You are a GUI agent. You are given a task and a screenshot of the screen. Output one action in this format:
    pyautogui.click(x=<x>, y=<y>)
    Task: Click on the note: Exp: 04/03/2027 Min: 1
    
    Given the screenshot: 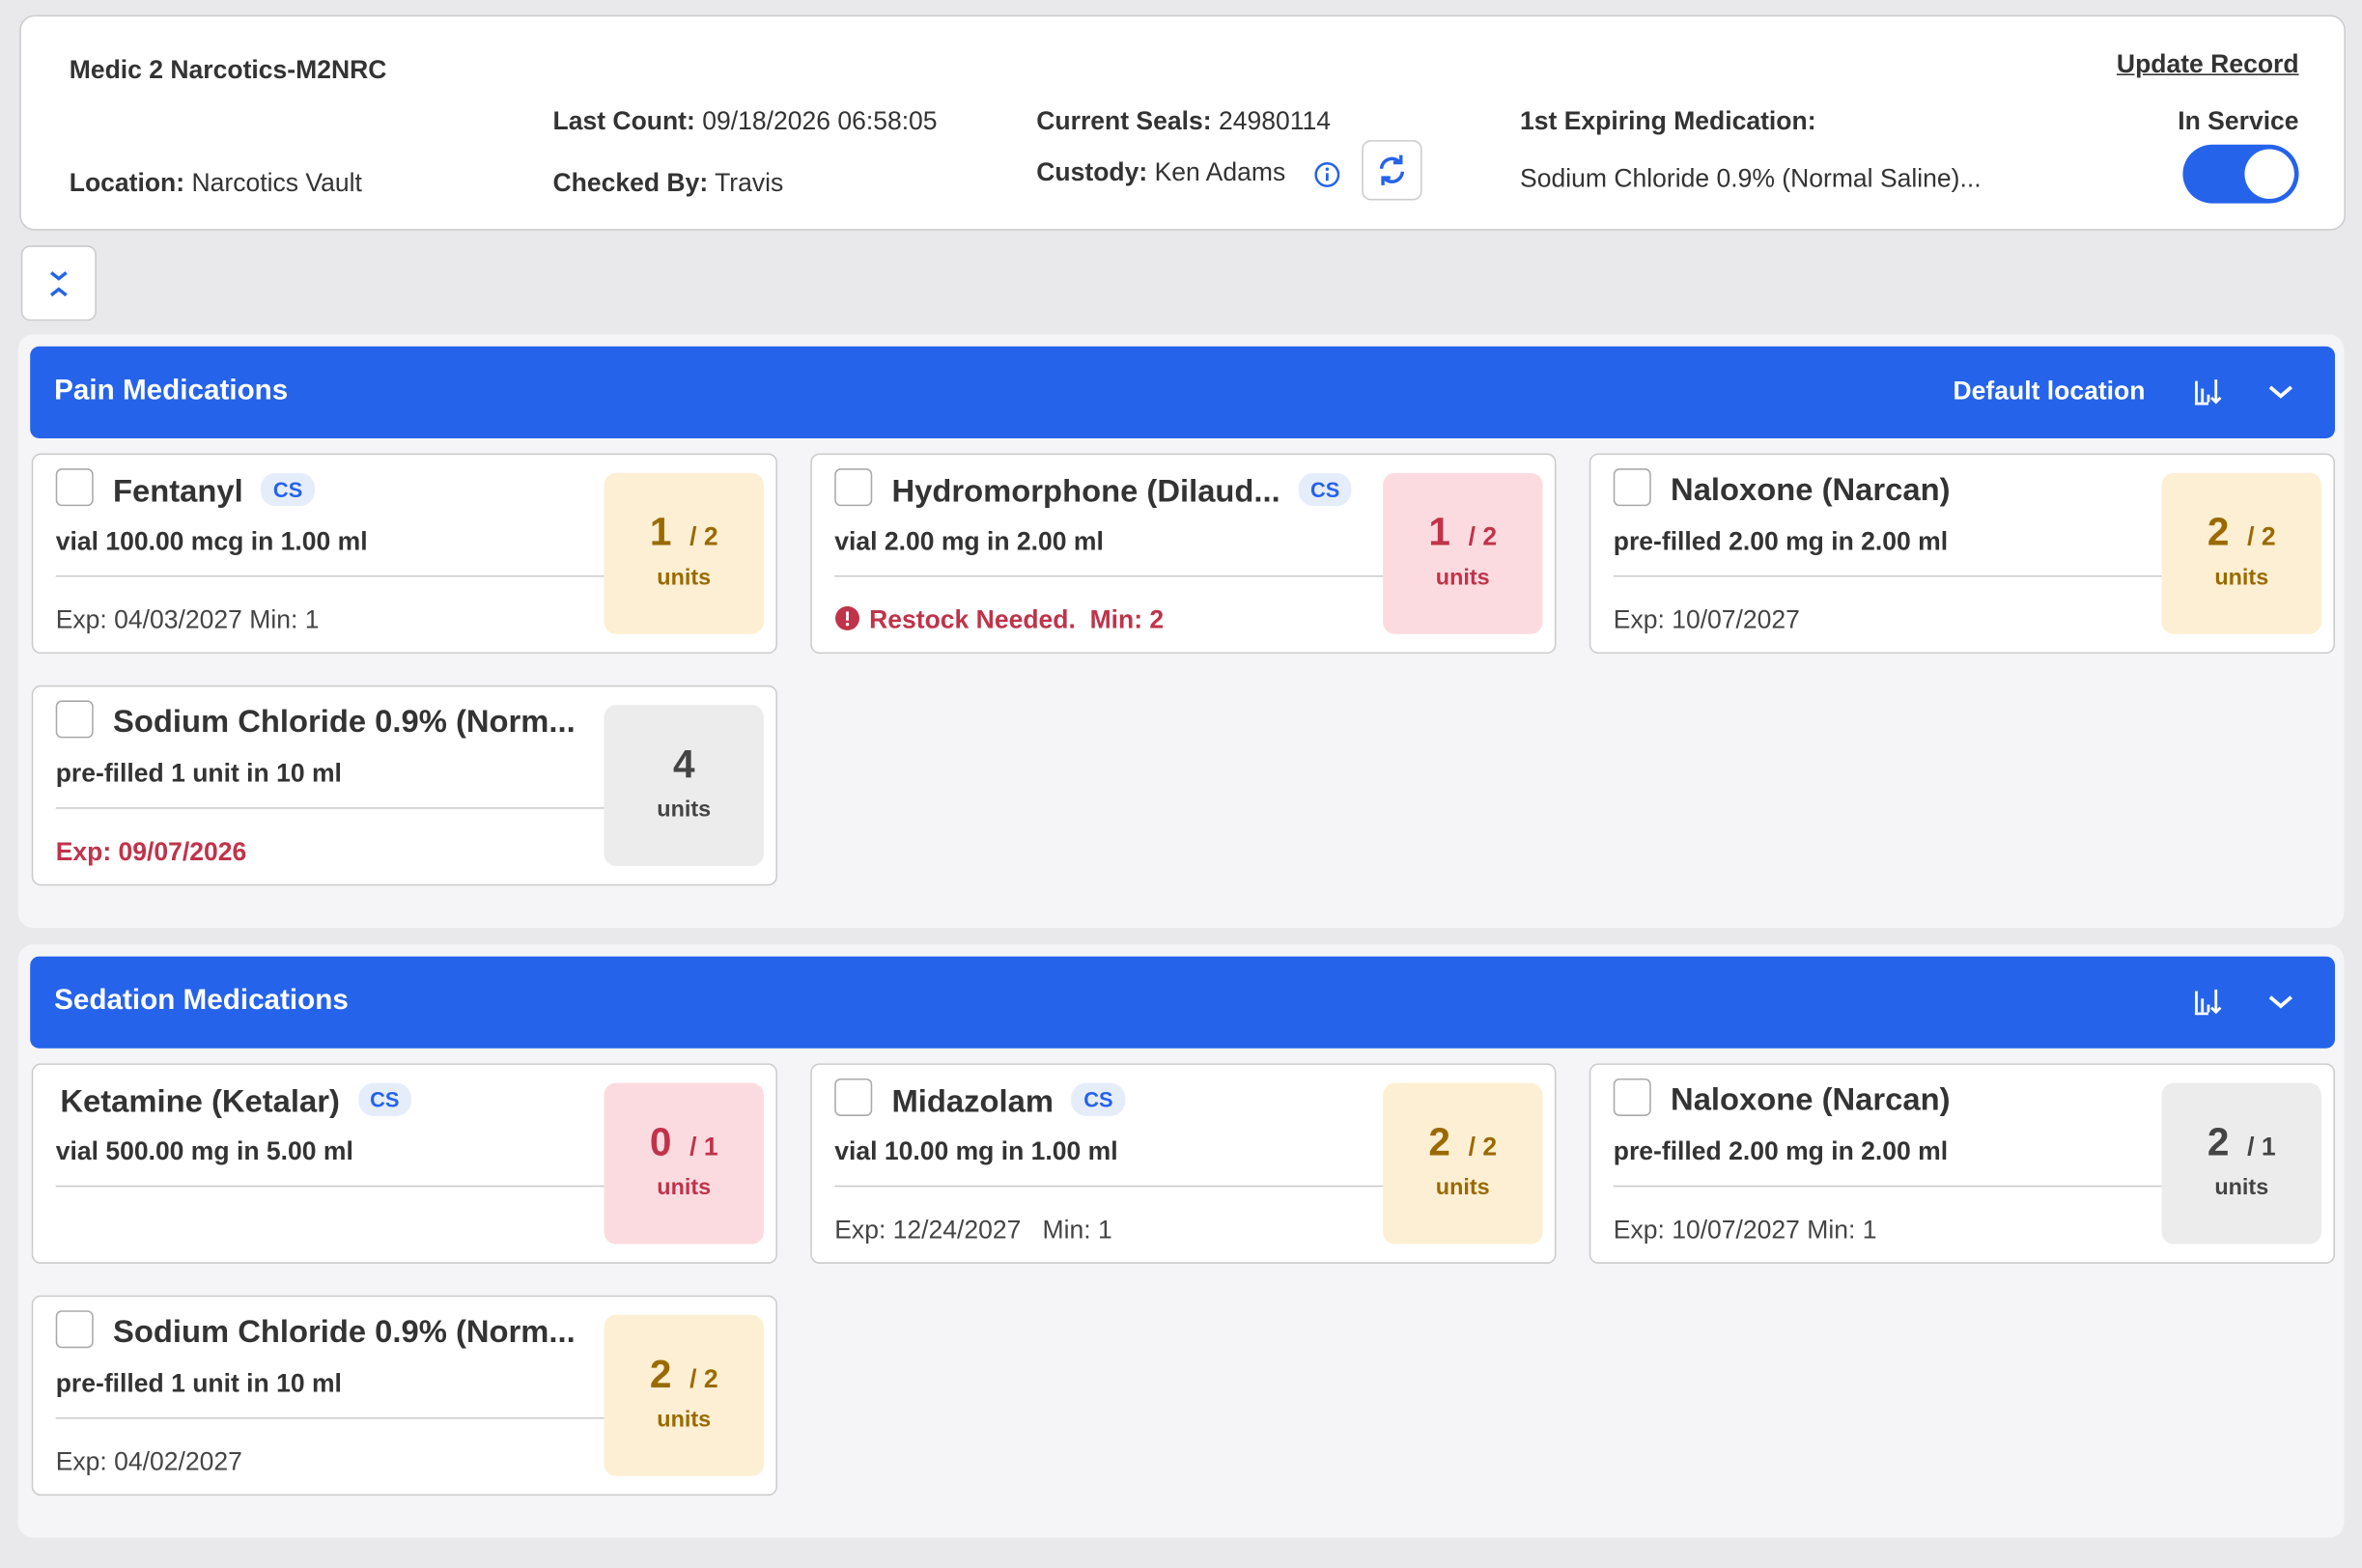 What is the action you would take?
    pyautogui.click(x=188, y=620)
    